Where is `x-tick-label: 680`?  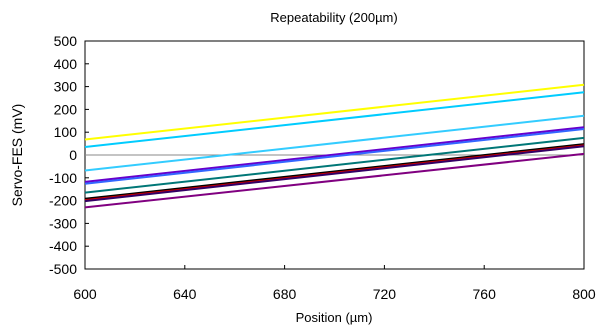
x-tick-label: 680 is located at coordinates (285, 294).